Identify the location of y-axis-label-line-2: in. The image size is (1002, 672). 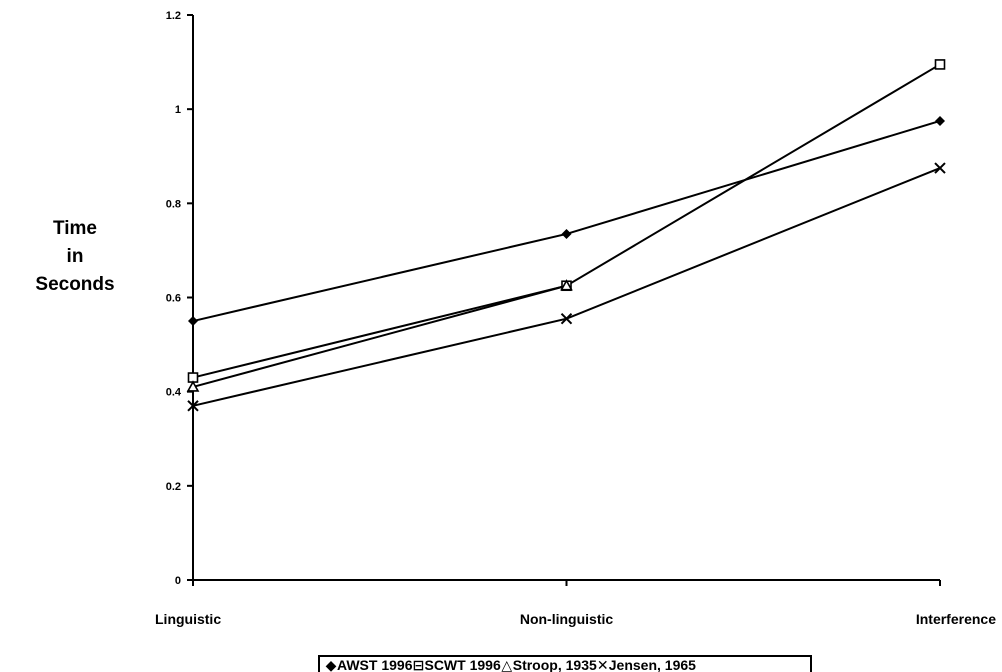
(75, 256).